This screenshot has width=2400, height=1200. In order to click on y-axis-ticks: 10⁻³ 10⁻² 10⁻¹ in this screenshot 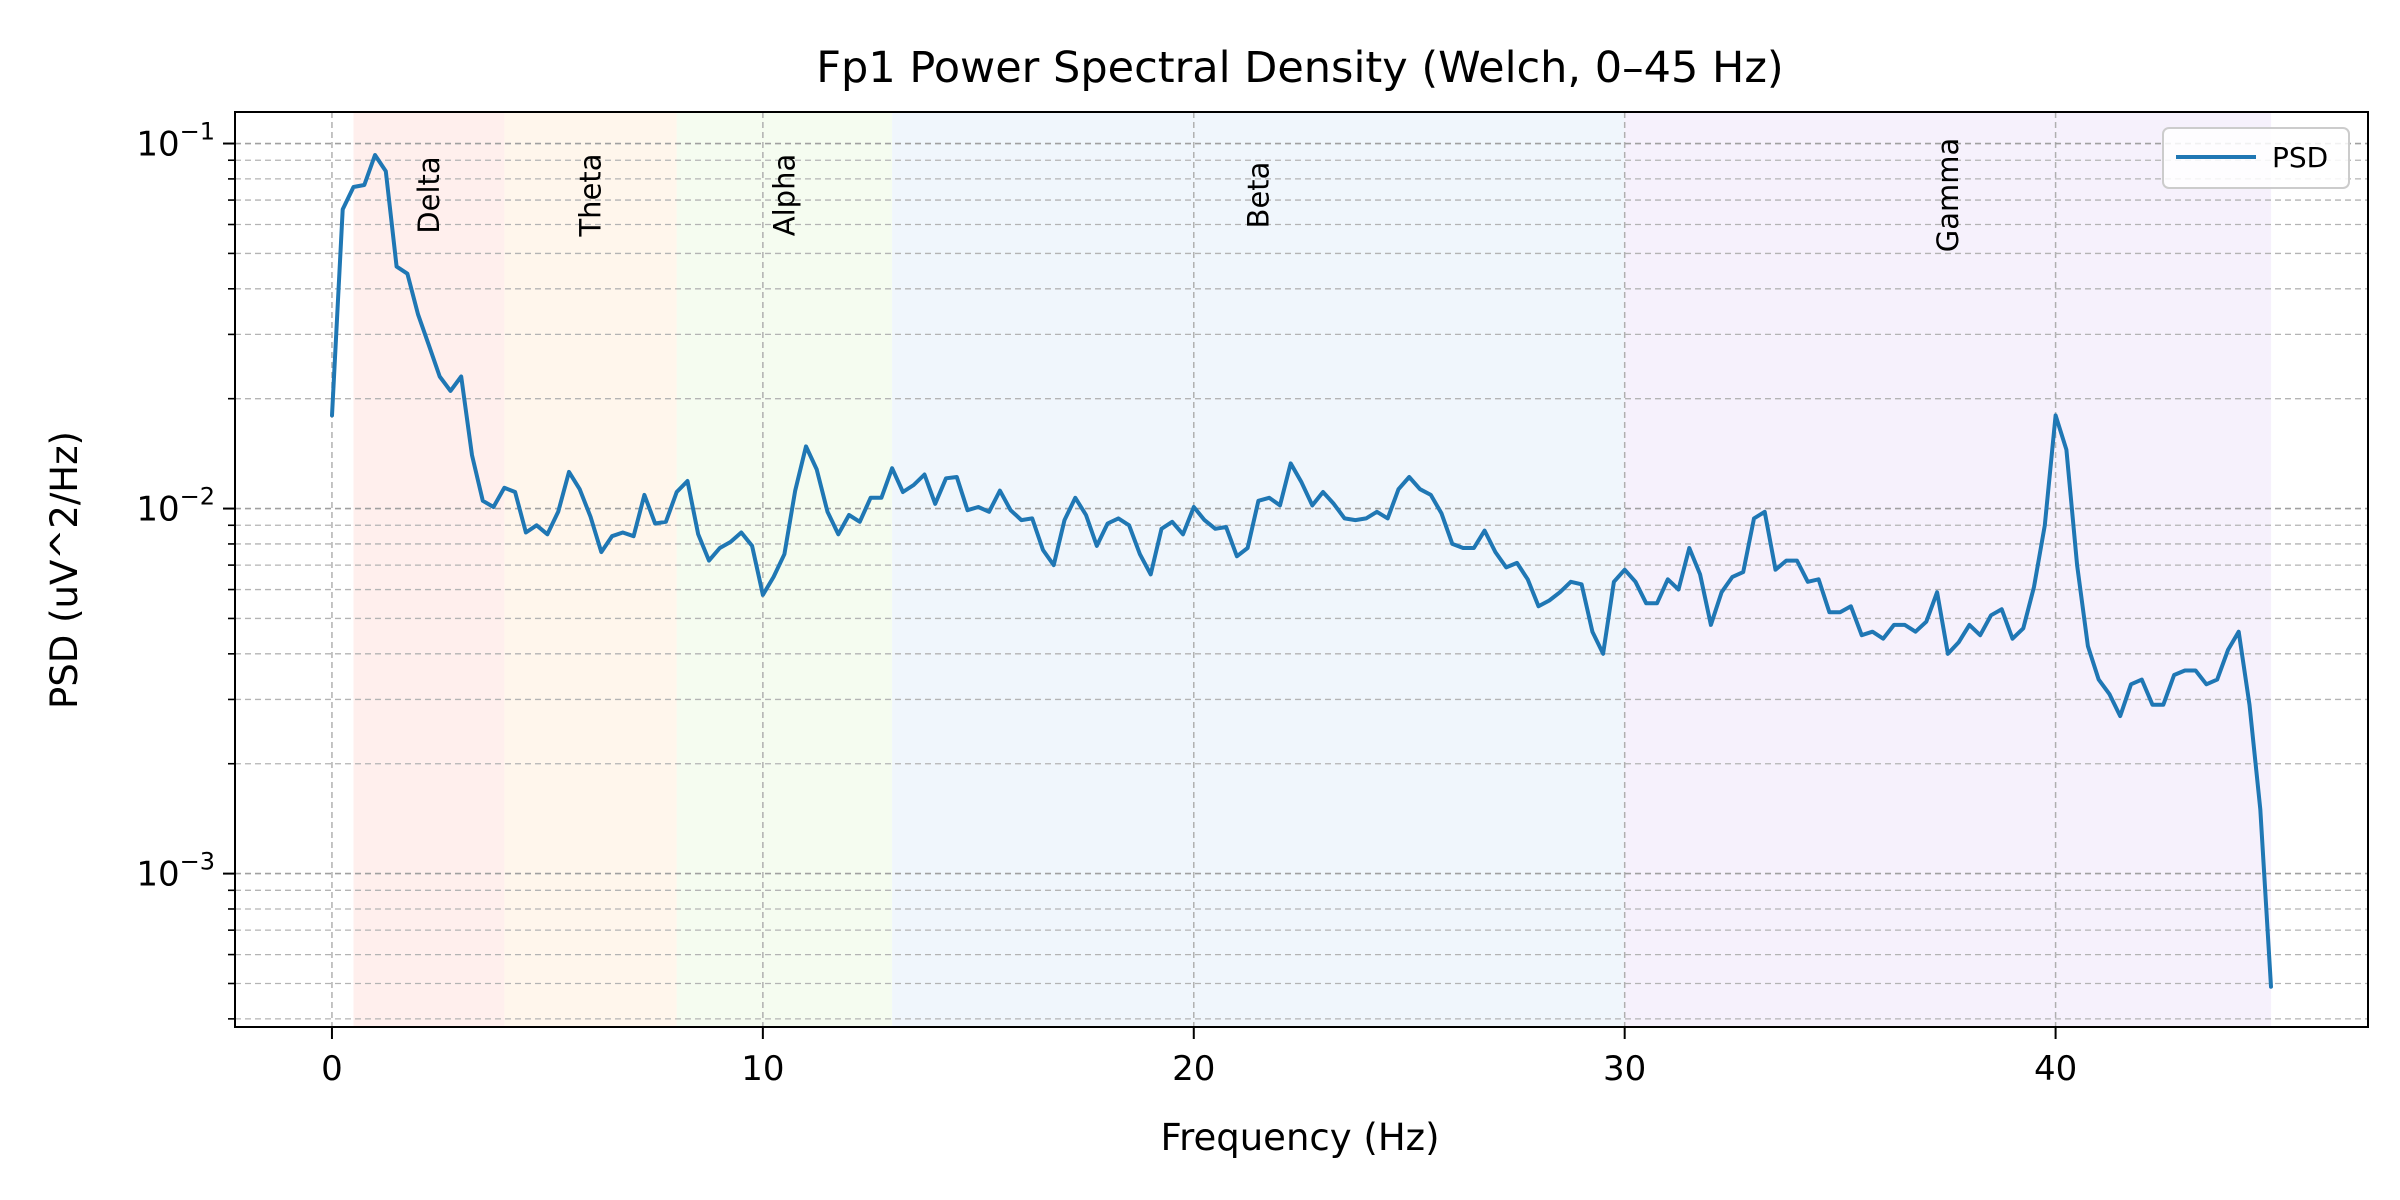, I will do `click(185, 569)`.